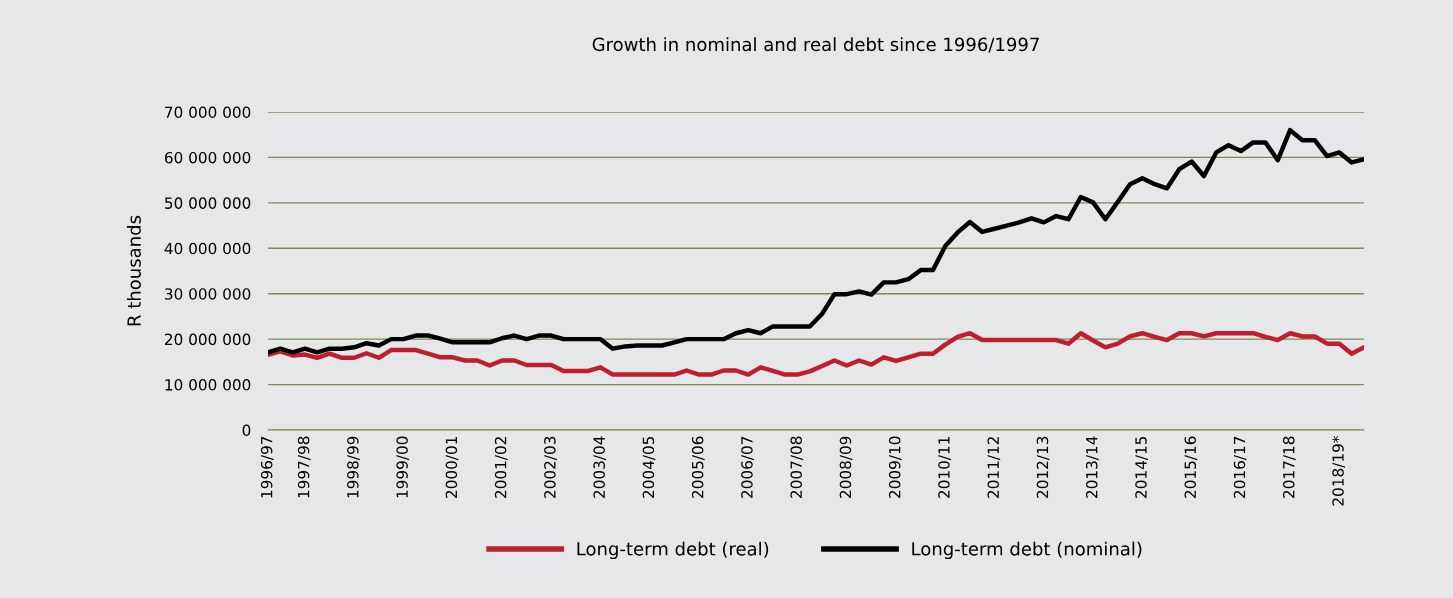 Image resolution: width=1453 pixels, height=598 pixels. I want to click on y-tick-label: 40 000 000, so click(207, 248).